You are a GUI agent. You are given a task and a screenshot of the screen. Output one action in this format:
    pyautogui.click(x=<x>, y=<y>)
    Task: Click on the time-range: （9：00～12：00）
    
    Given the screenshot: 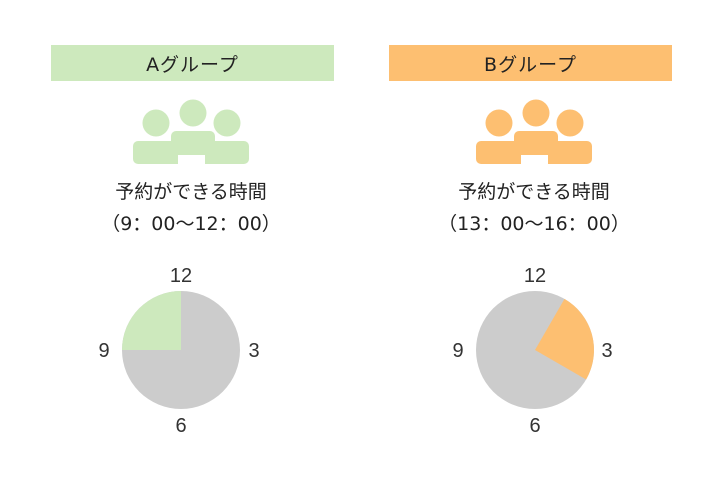 What is the action you would take?
    pyautogui.click(x=191, y=224)
    